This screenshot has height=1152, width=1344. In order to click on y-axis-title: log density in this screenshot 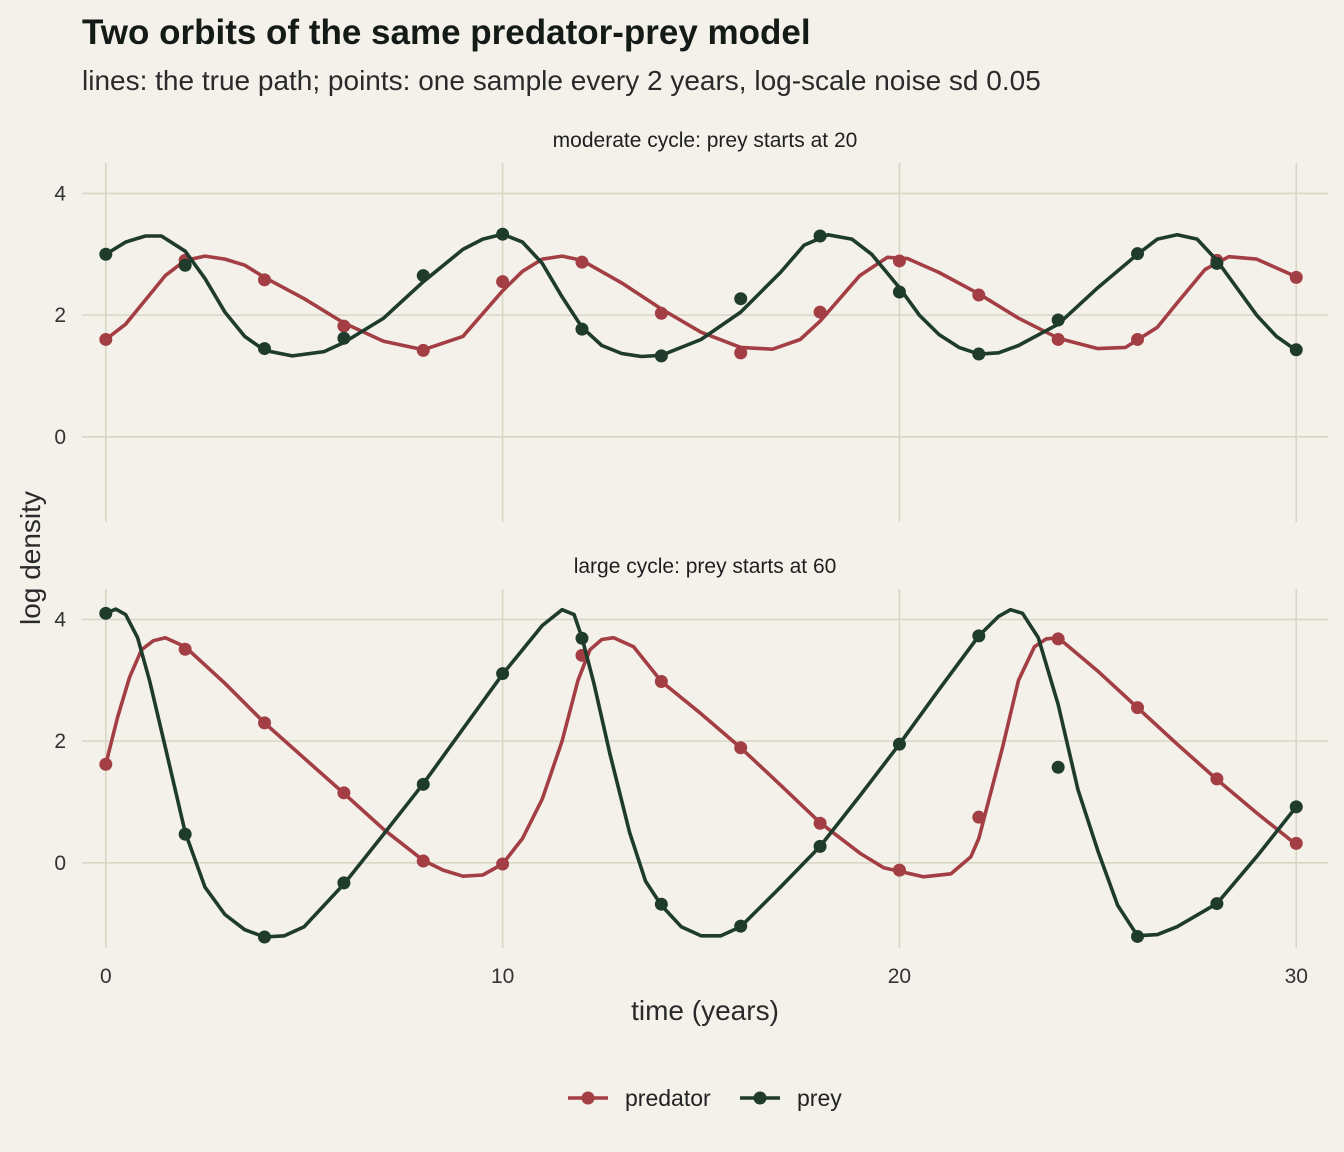, I will do `click(30, 558)`.